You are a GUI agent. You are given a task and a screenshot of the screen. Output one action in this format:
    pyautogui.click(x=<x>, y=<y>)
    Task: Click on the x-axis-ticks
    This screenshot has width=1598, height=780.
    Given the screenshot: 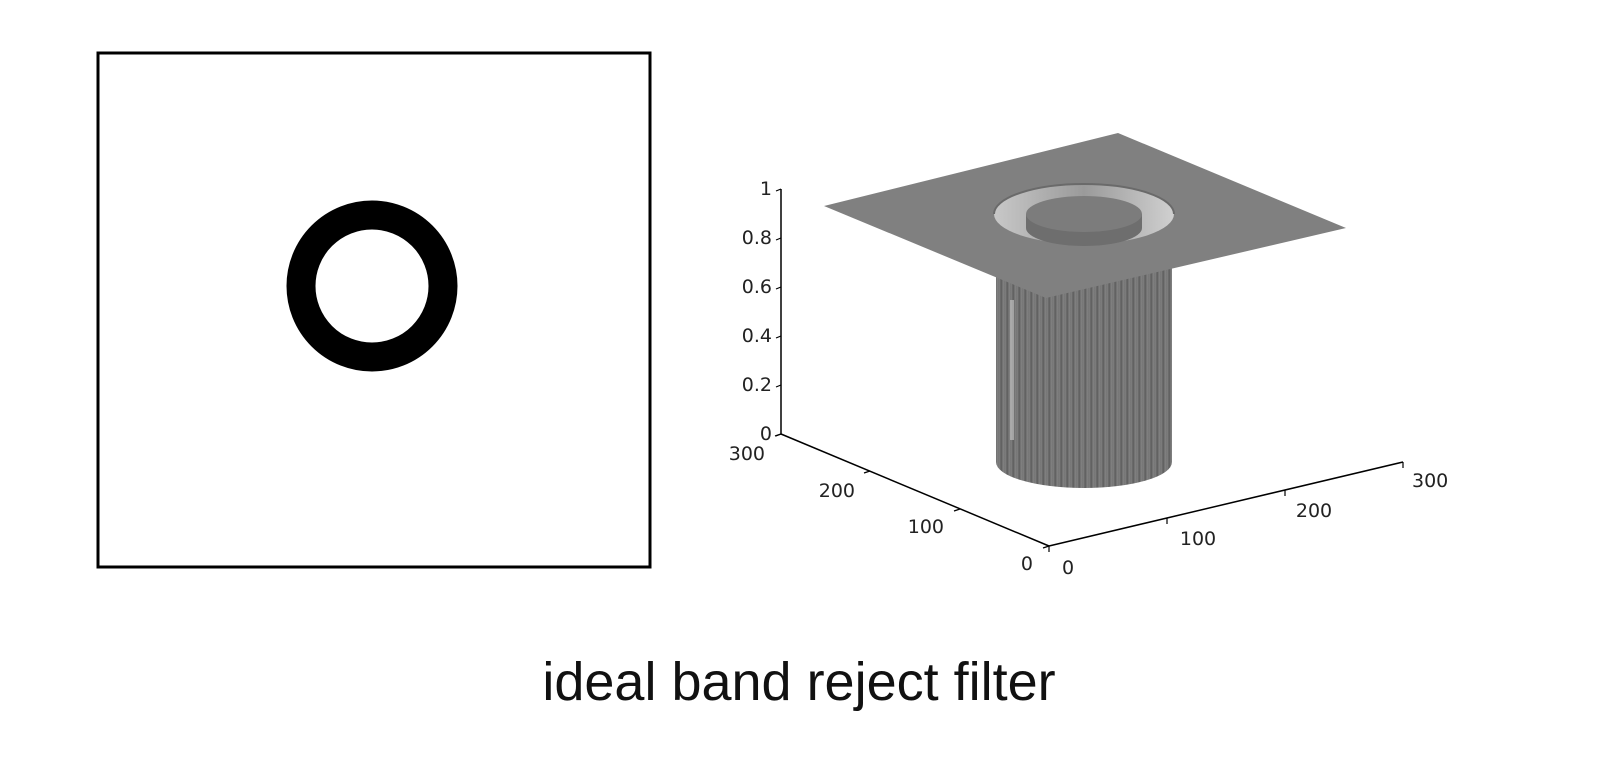 What is the action you would take?
    pyautogui.click(x=1226, y=507)
    